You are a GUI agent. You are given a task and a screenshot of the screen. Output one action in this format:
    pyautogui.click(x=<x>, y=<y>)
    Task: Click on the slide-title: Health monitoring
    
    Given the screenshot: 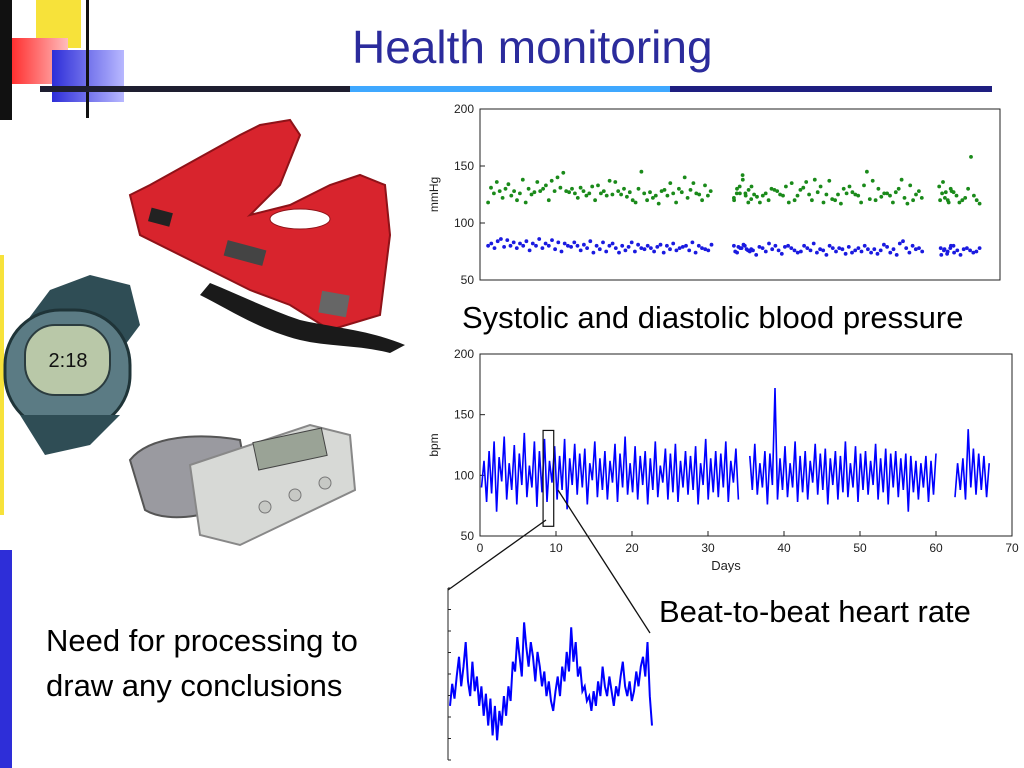 What is the action you would take?
    pyautogui.click(x=532, y=47)
    